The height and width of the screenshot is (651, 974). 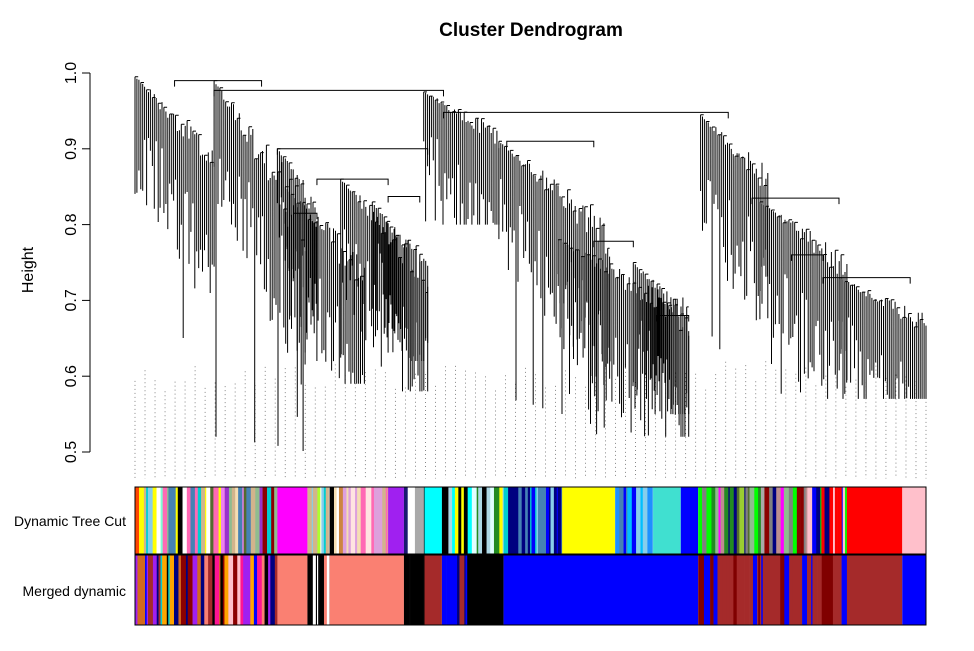 I want to click on color-bar-border, so click(x=530, y=590).